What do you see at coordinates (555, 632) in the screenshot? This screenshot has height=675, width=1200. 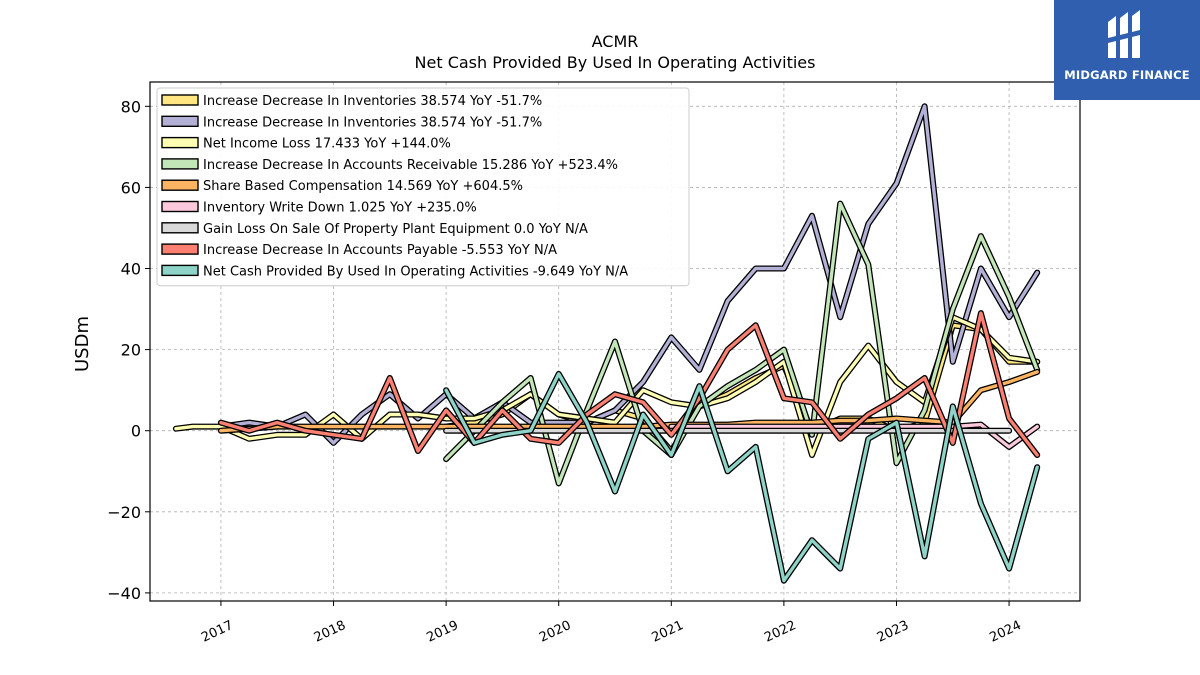 I see `x-tick-label: 2020` at bounding box center [555, 632].